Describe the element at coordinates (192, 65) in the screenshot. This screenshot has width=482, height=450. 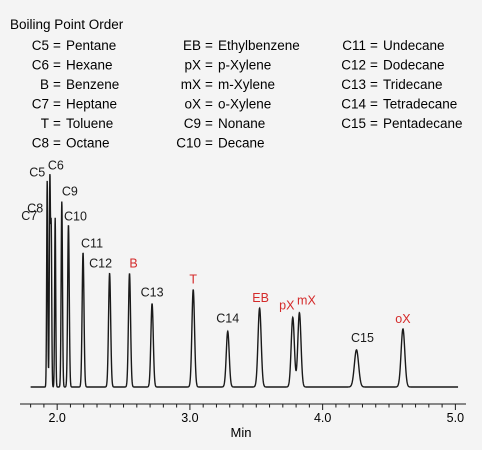
I see `legend-code-px: pX` at that location.